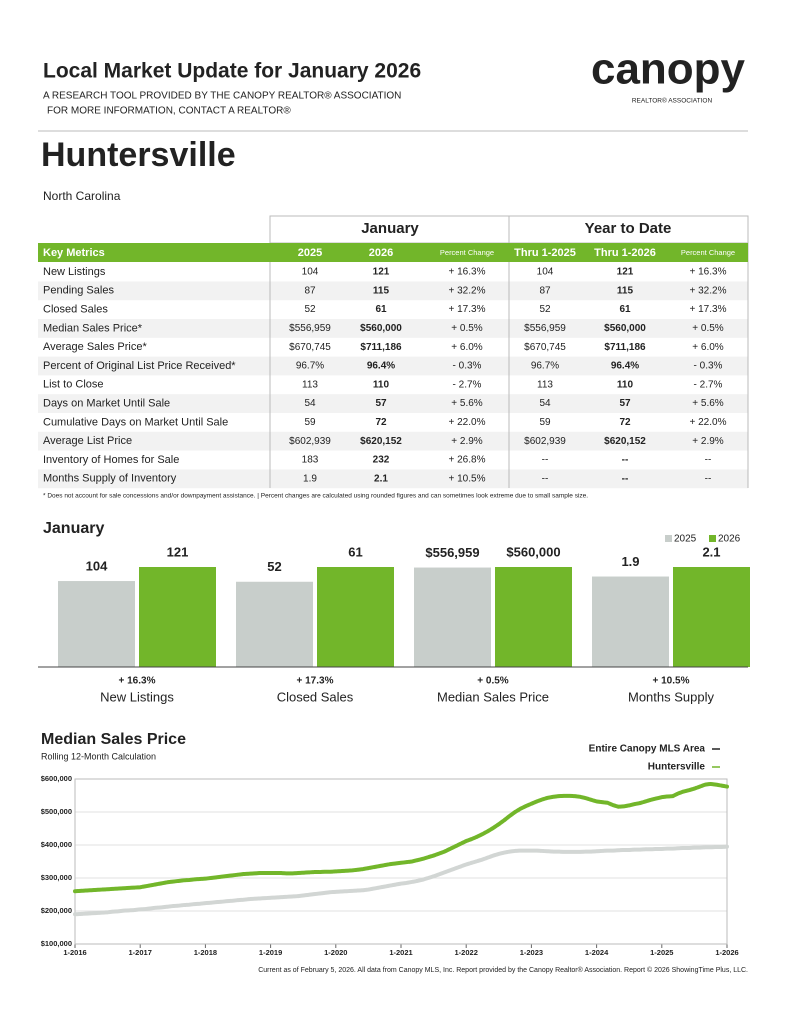 The height and width of the screenshot is (1024, 791). What do you see at coordinates (545, 347) in the screenshot?
I see `cell: $670,745` at bounding box center [545, 347].